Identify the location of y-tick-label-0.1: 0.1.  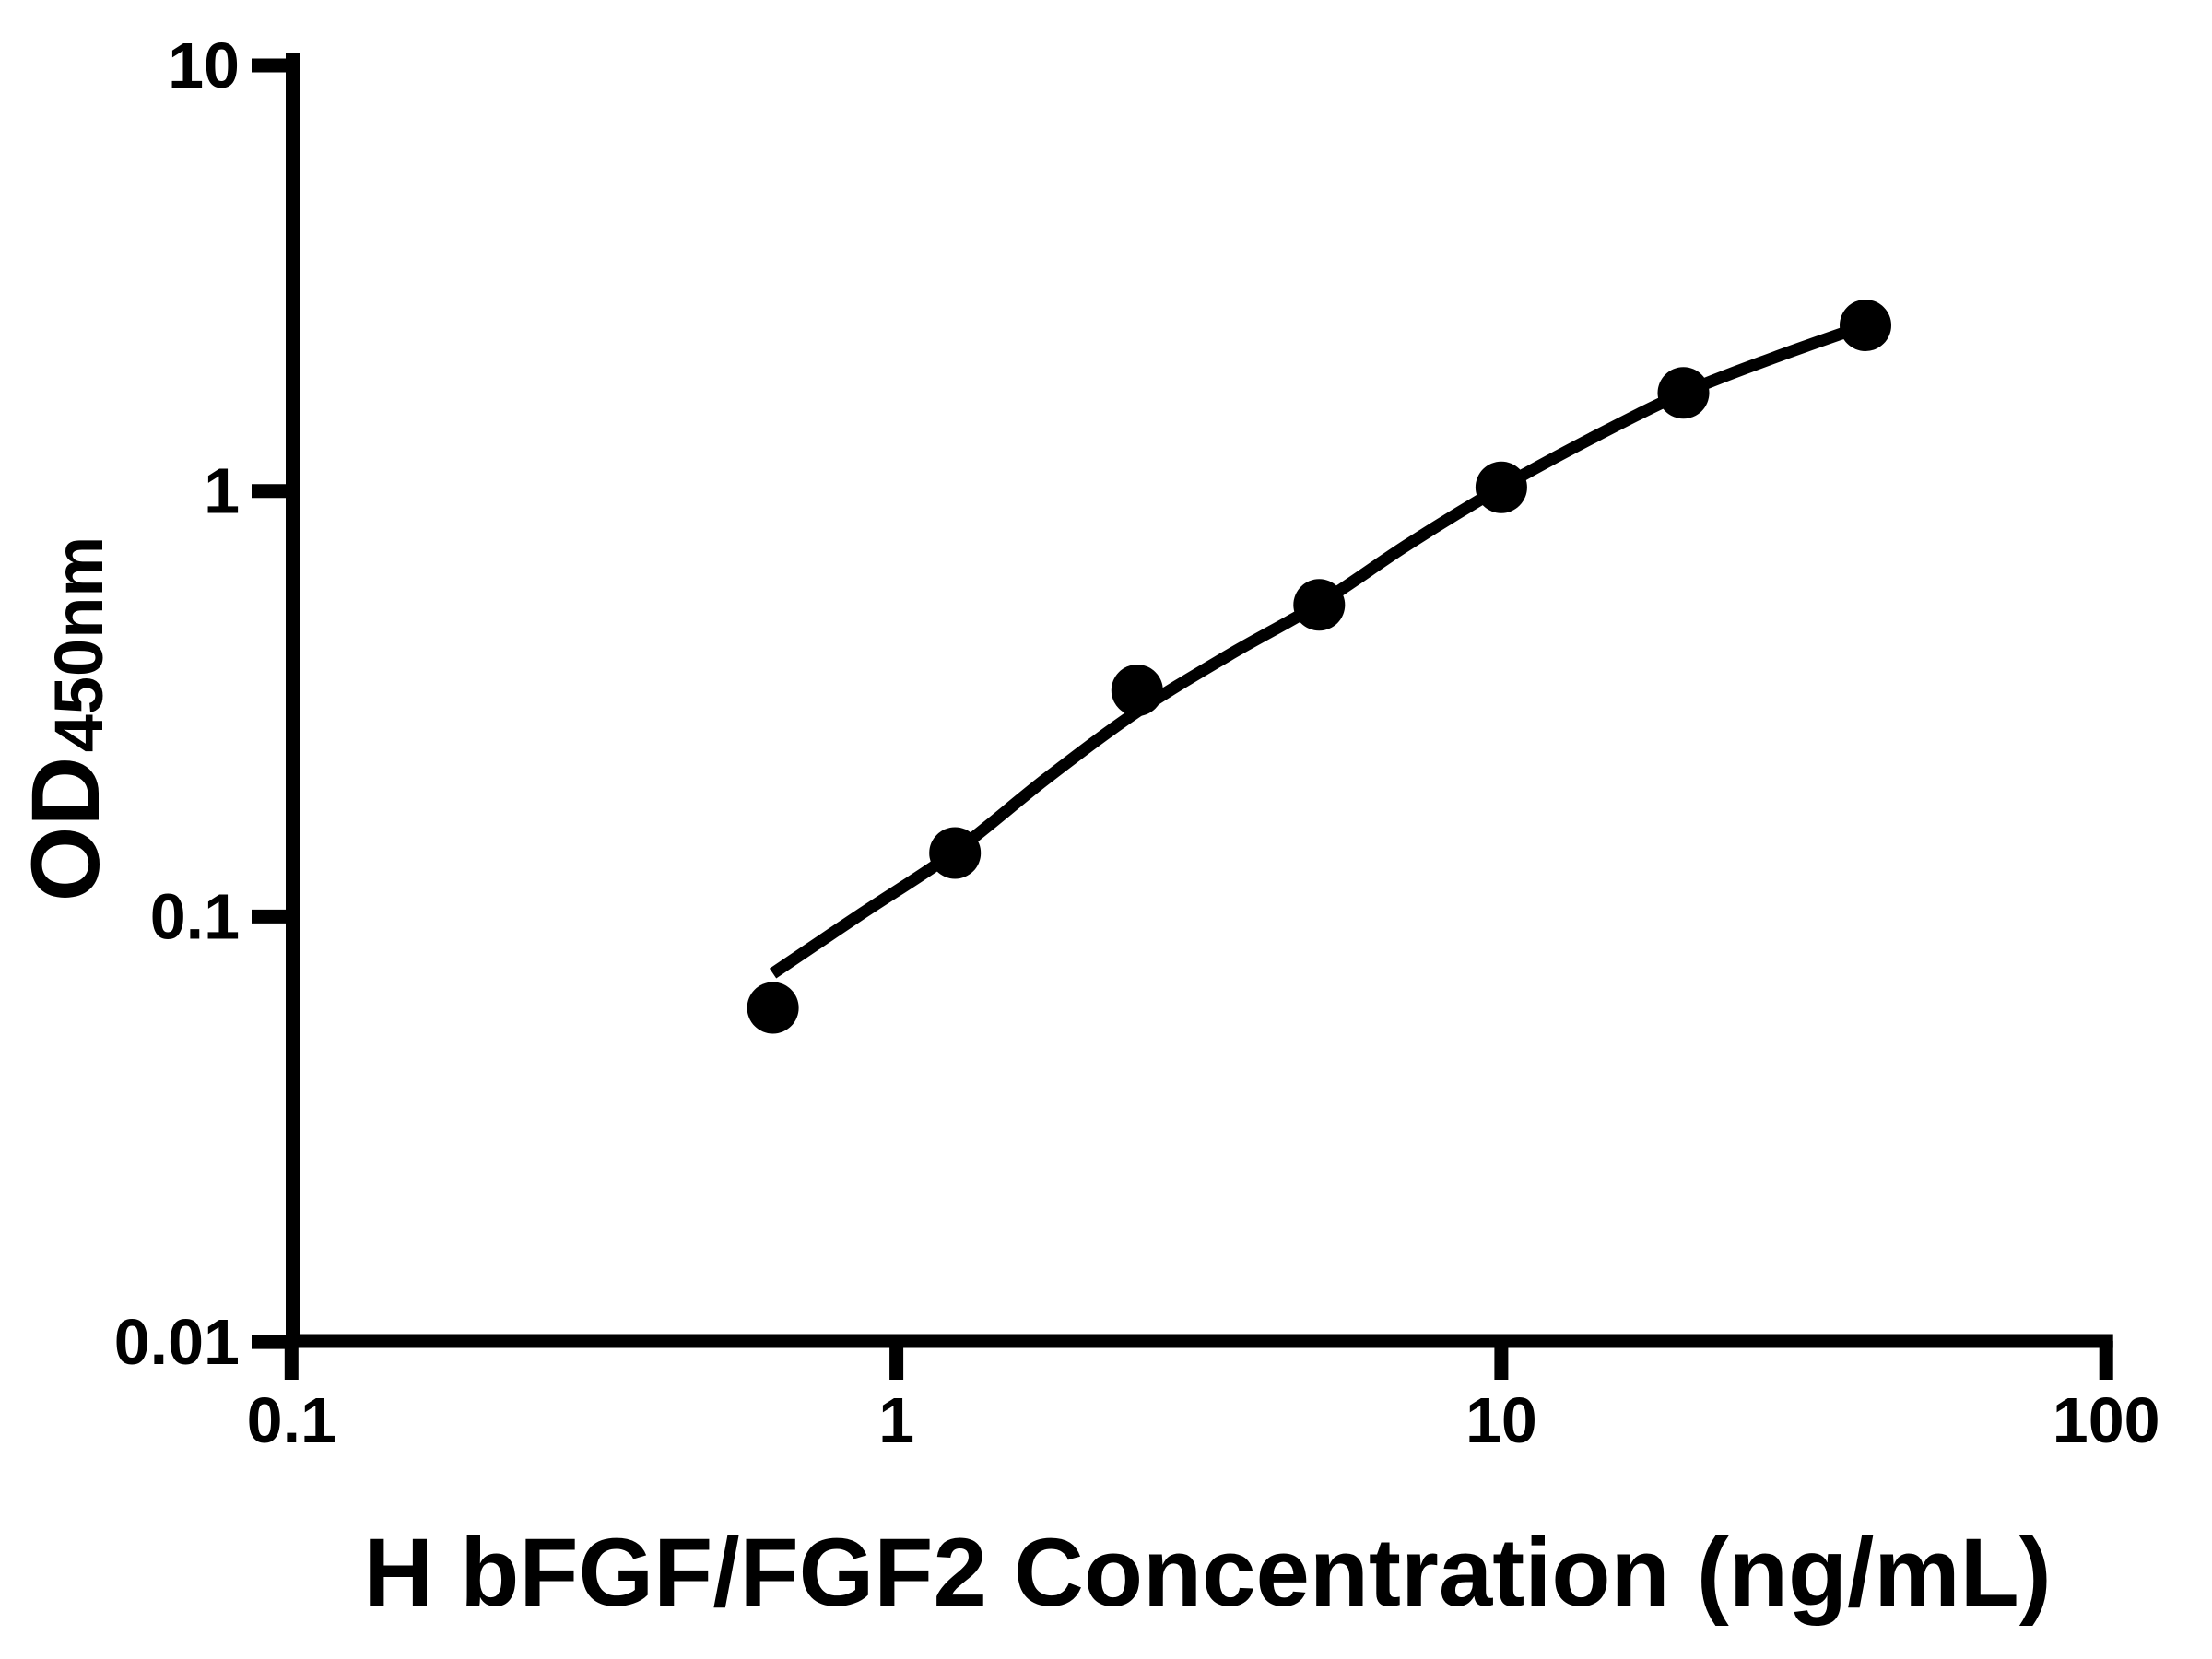
(195, 916).